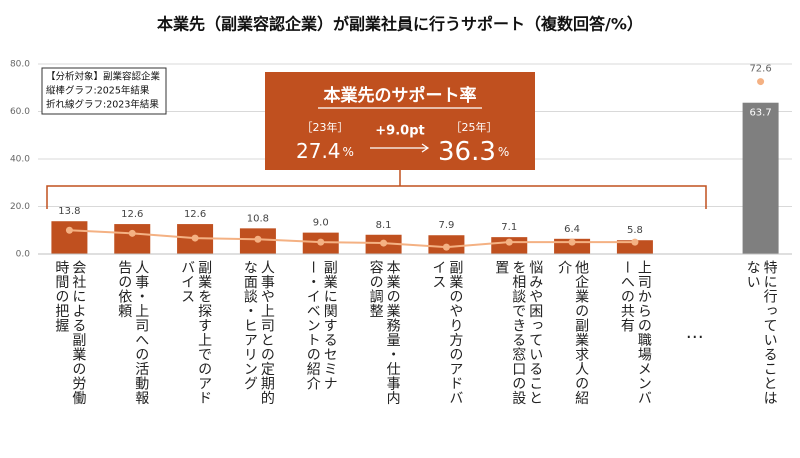  Describe the element at coordinates (760, 113) in the screenshot. I see `value-label: 63.7` at that location.